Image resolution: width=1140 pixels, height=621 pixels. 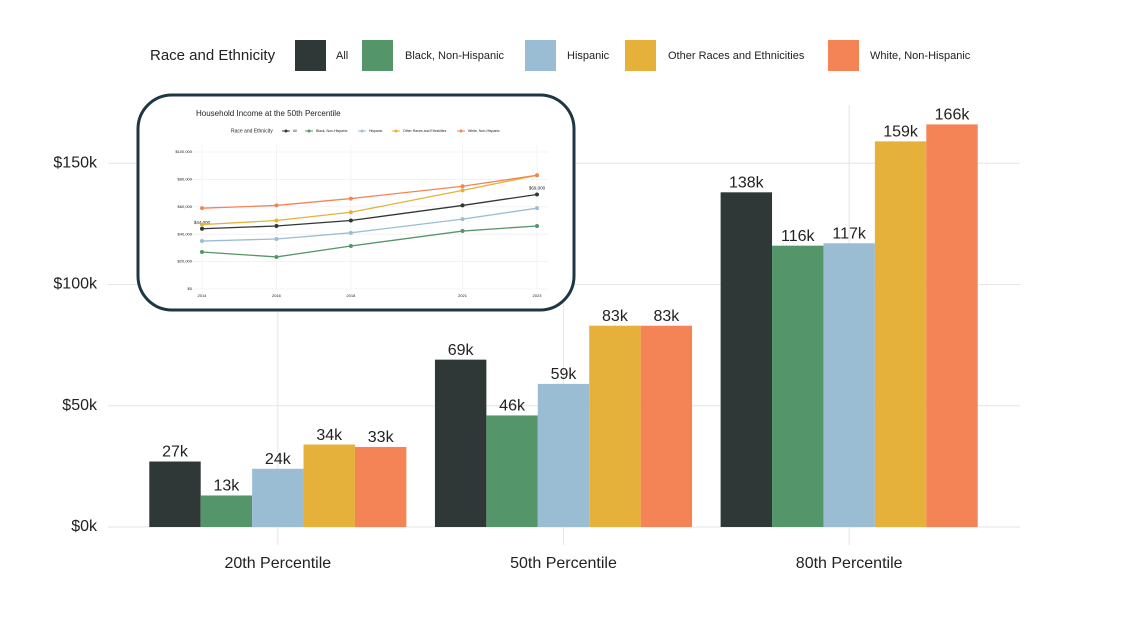 What do you see at coordinates (227, 486) in the screenshot?
I see `value-label: 13k` at bounding box center [227, 486].